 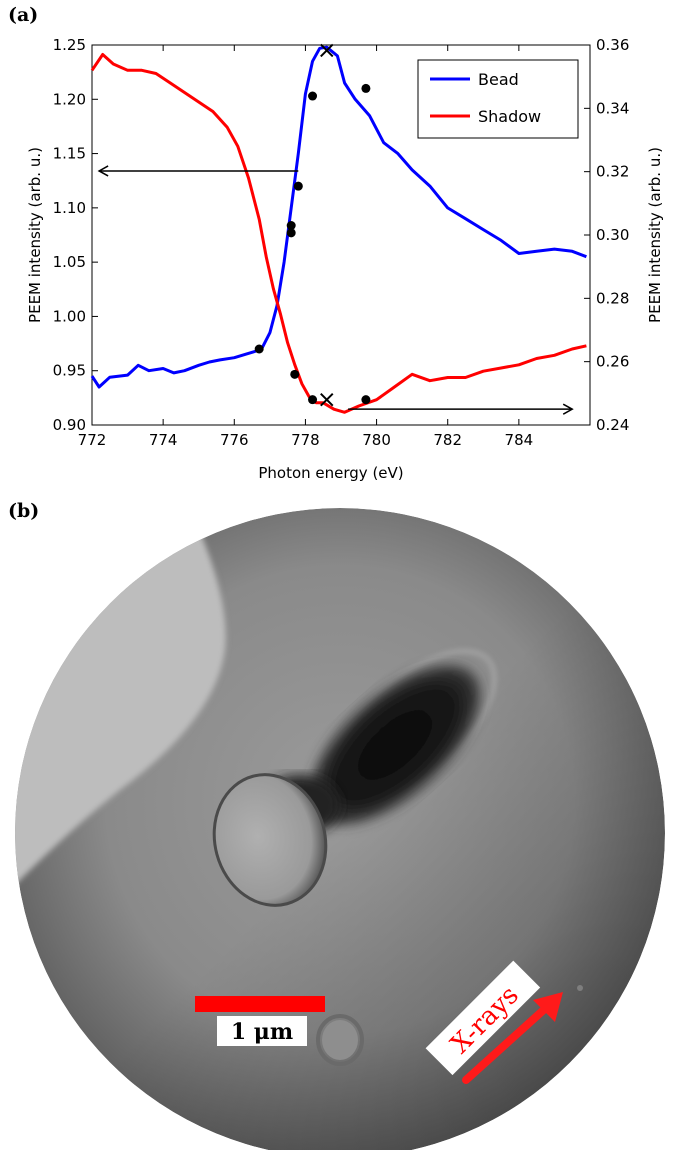 I want to click on bead, so click(x=270, y=840).